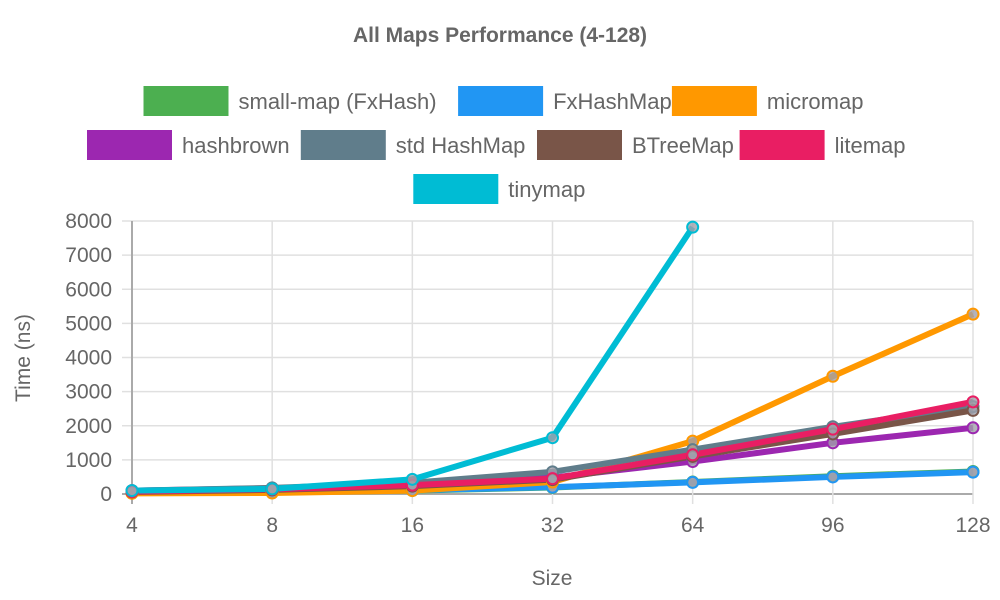  I want to click on y-tick-label: 1000, so click(88, 460).